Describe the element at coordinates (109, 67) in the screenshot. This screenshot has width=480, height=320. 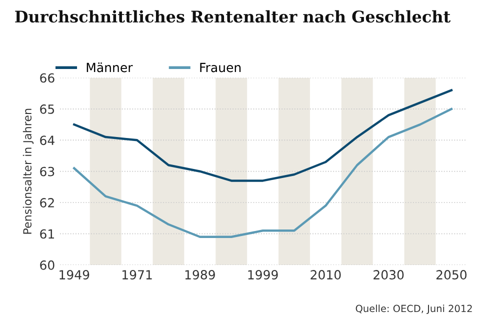
I see `legend-label: Männer` at that location.